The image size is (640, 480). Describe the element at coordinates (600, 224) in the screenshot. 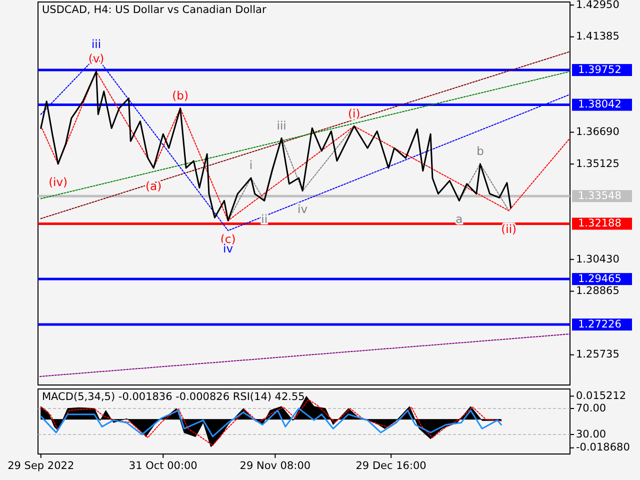

I see `ref-line-label: 1.32188` at that location.